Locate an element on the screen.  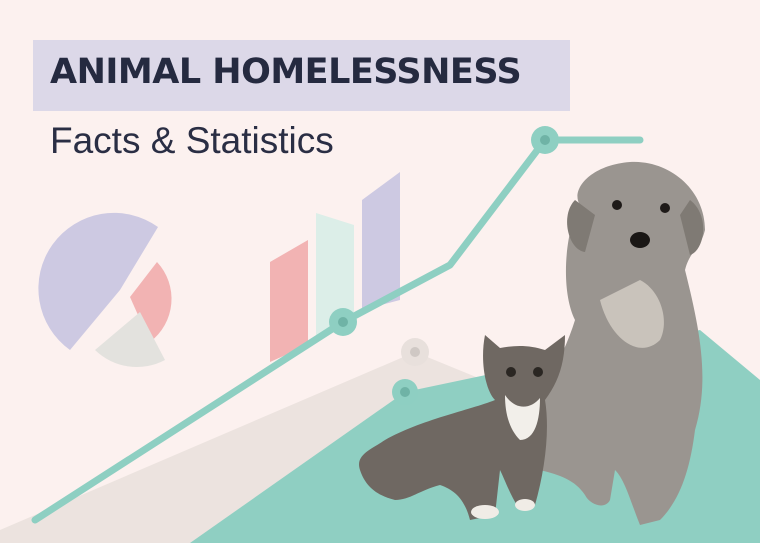
bar-chart-icon is located at coordinates (335, 267).